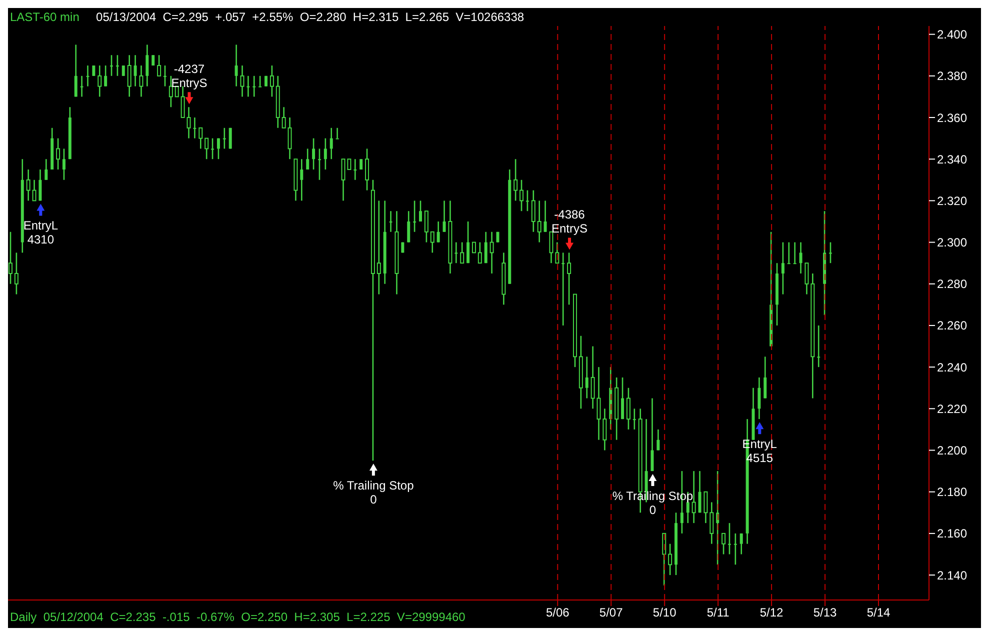 Image resolution: width=989 pixels, height=636 pixels. I want to click on text: Daily 05/12/2004 C=2.235 -.015 -0.67% O=2.250 H=2.305 L=2.225 V=29999460, so click(238, 617).